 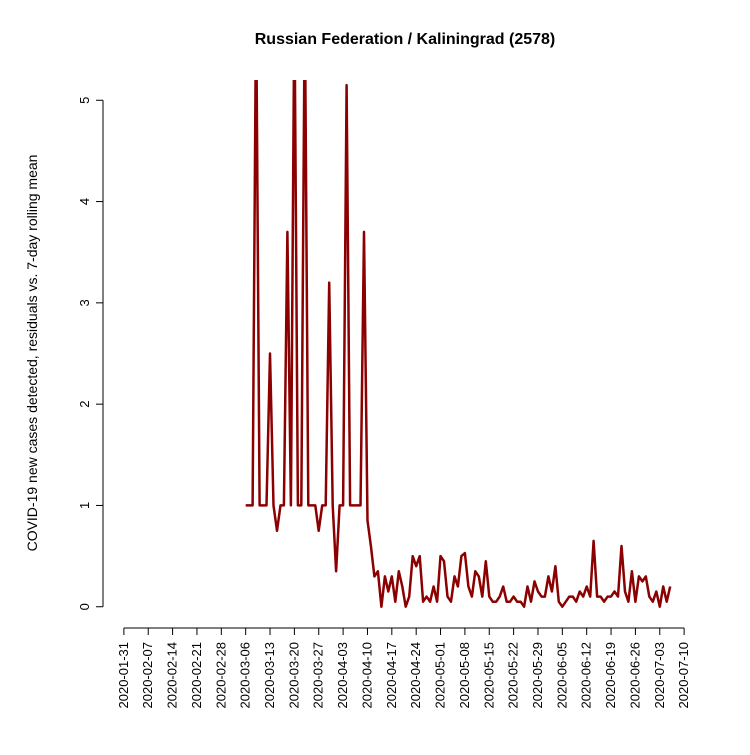 What do you see at coordinates (123, 675) in the screenshot?
I see `x-tick-label: 2020-01-31` at bounding box center [123, 675].